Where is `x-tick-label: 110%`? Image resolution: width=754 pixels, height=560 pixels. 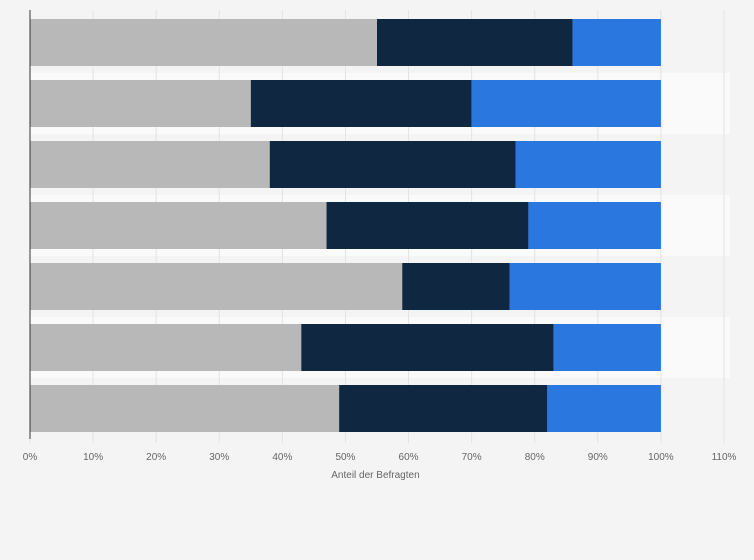 x-tick-label: 110% is located at coordinates (724, 457).